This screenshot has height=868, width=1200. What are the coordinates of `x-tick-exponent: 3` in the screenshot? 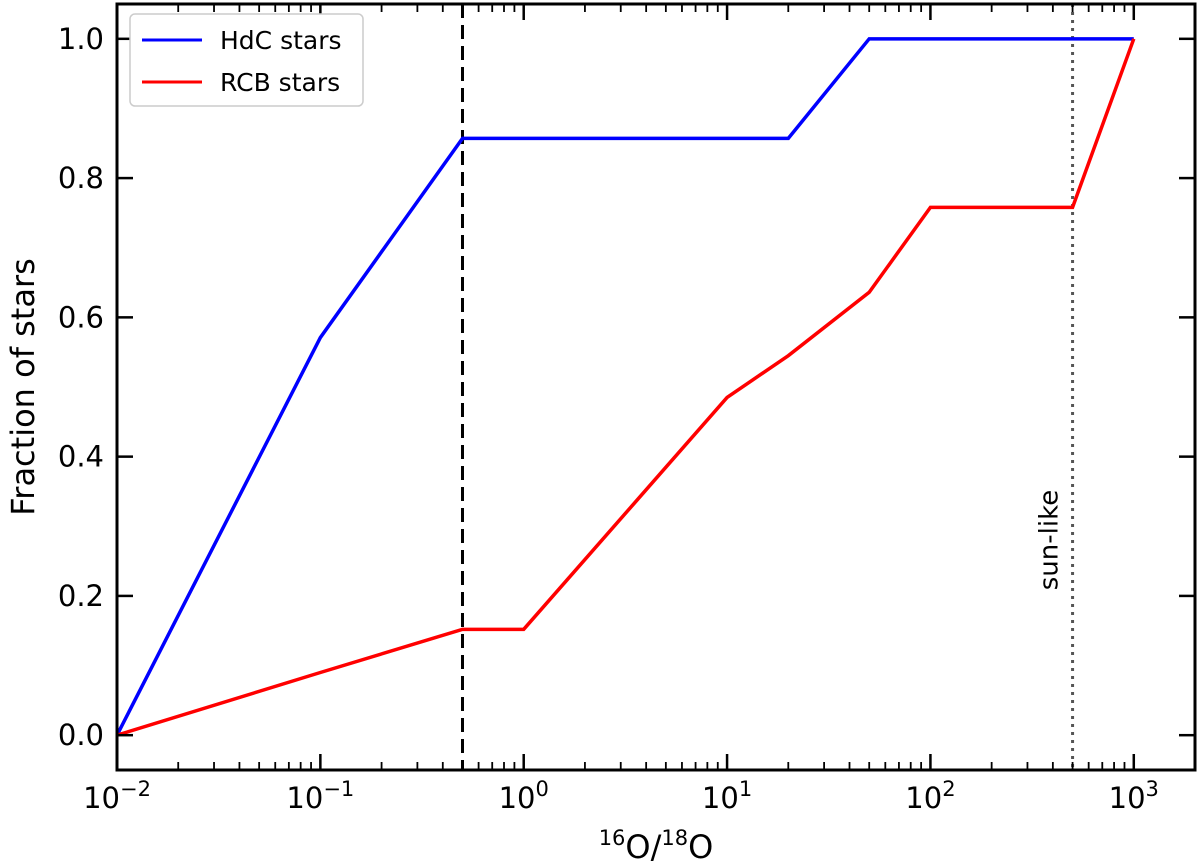 It's located at (1152, 789).